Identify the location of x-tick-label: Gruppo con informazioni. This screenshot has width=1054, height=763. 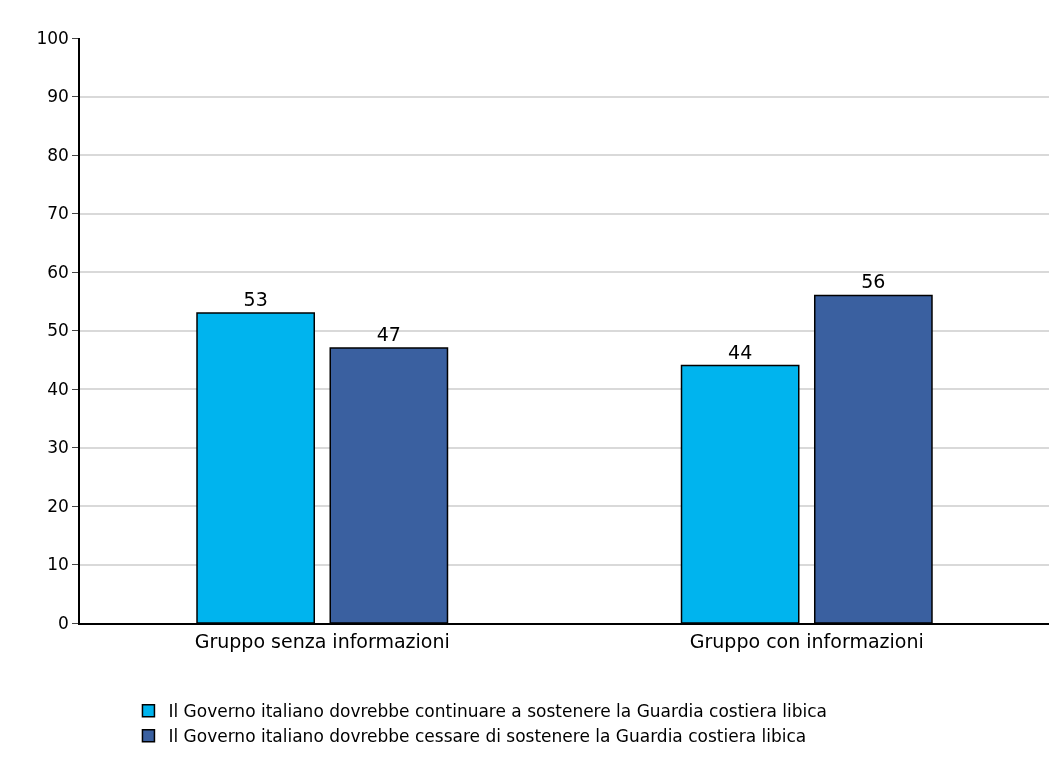
(806, 640).